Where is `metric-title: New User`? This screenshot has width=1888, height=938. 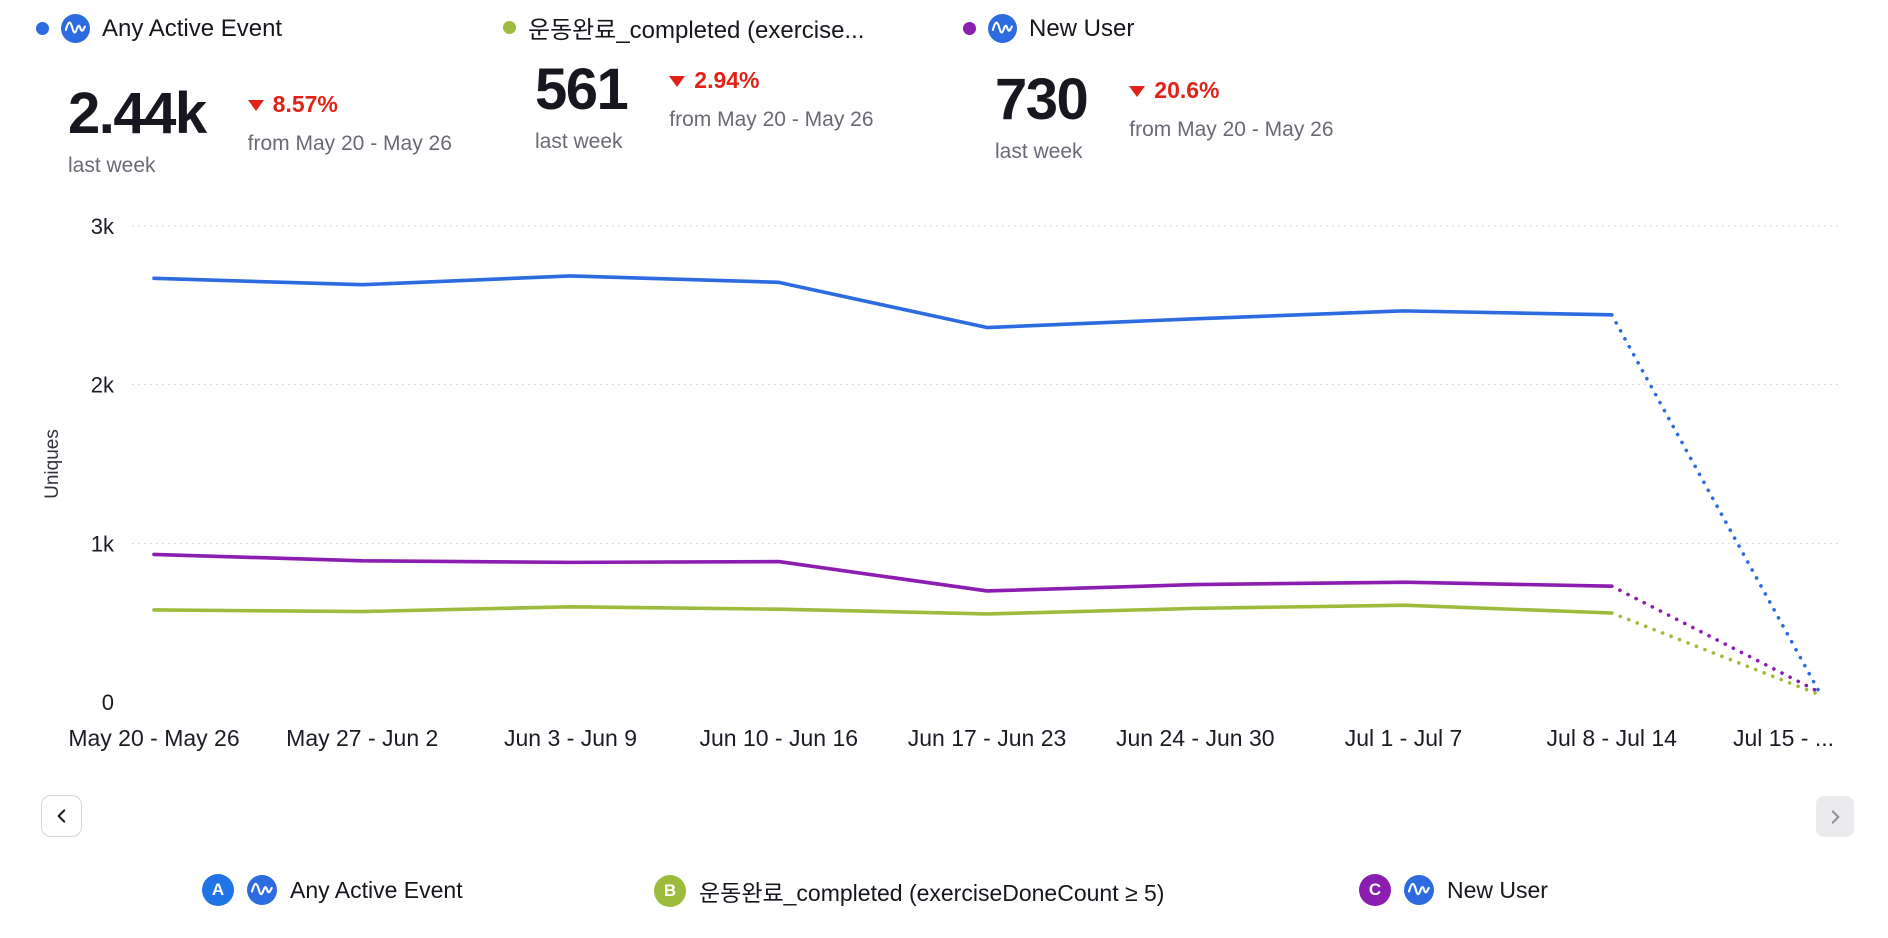
metric-title: New User is located at coordinates (1082, 28).